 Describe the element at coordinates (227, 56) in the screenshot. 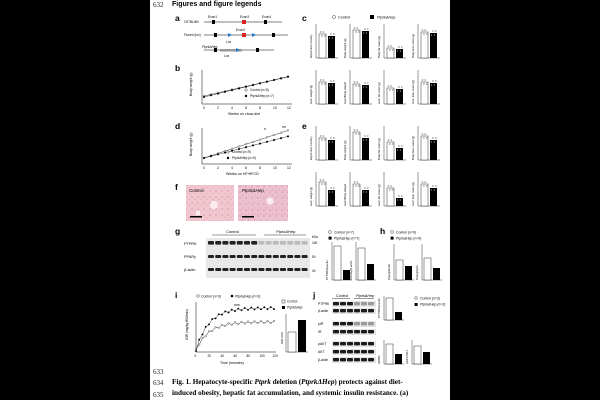

I see `lox-label: Lox` at that location.